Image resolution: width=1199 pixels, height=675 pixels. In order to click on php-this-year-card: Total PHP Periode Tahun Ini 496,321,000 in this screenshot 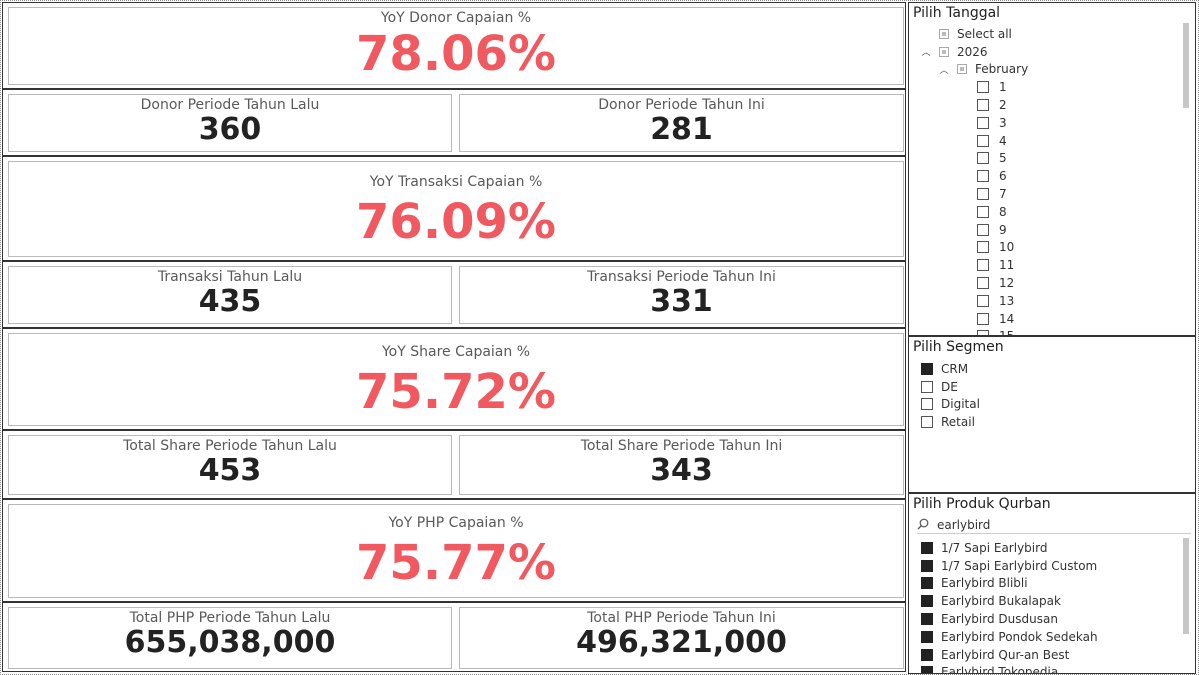, I will do `click(681, 638)`.